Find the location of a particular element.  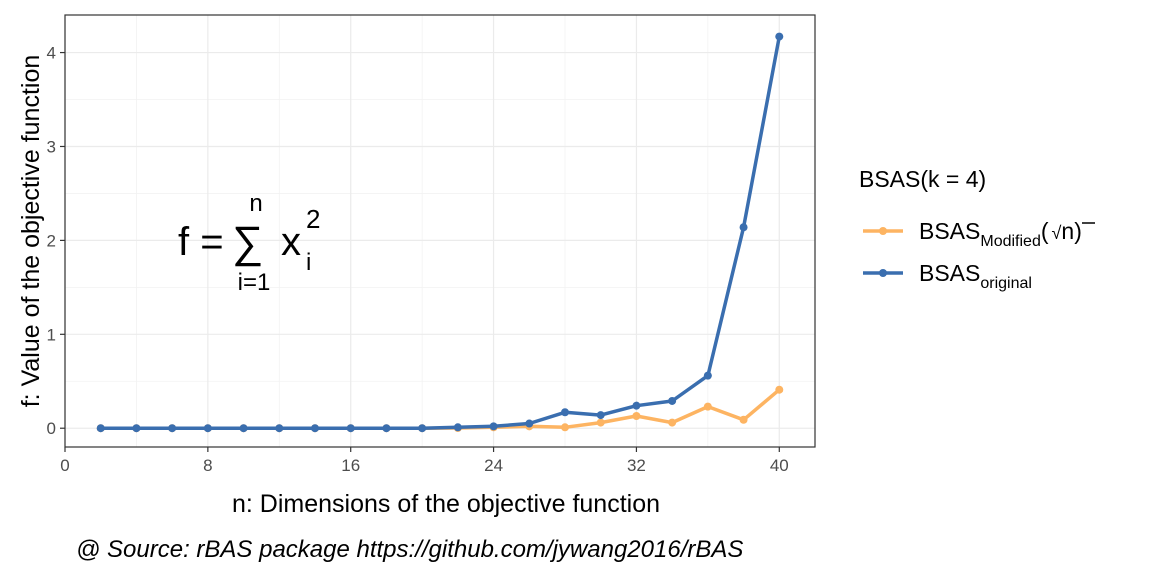

x-tick-label: 0 is located at coordinates (64, 465).